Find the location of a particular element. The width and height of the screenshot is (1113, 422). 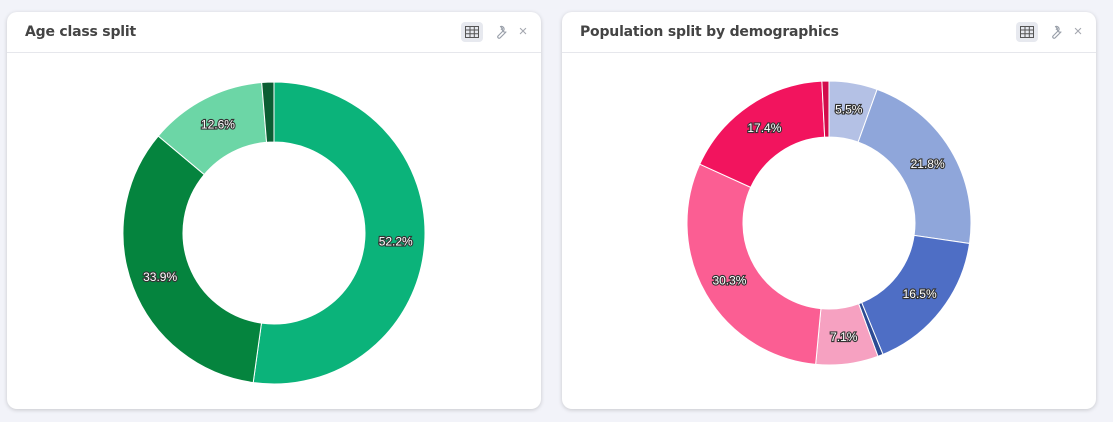

data-label-adult-male: 16.5% is located at coordinates (920, 294).